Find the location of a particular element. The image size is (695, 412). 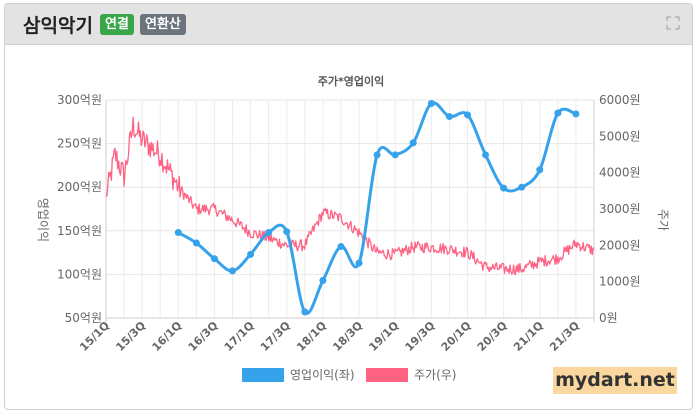

x-tick-label: 18/3Q is located at coordinates (347, 336).